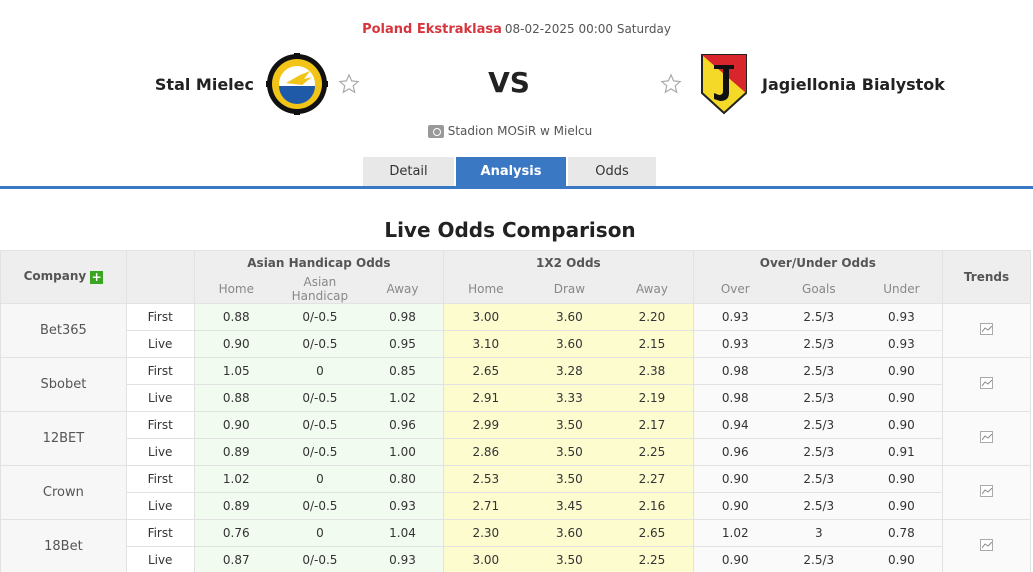 The image size is (1033, 572). I want to click on ah-odds-cell: 0.96, so click(403, 424).